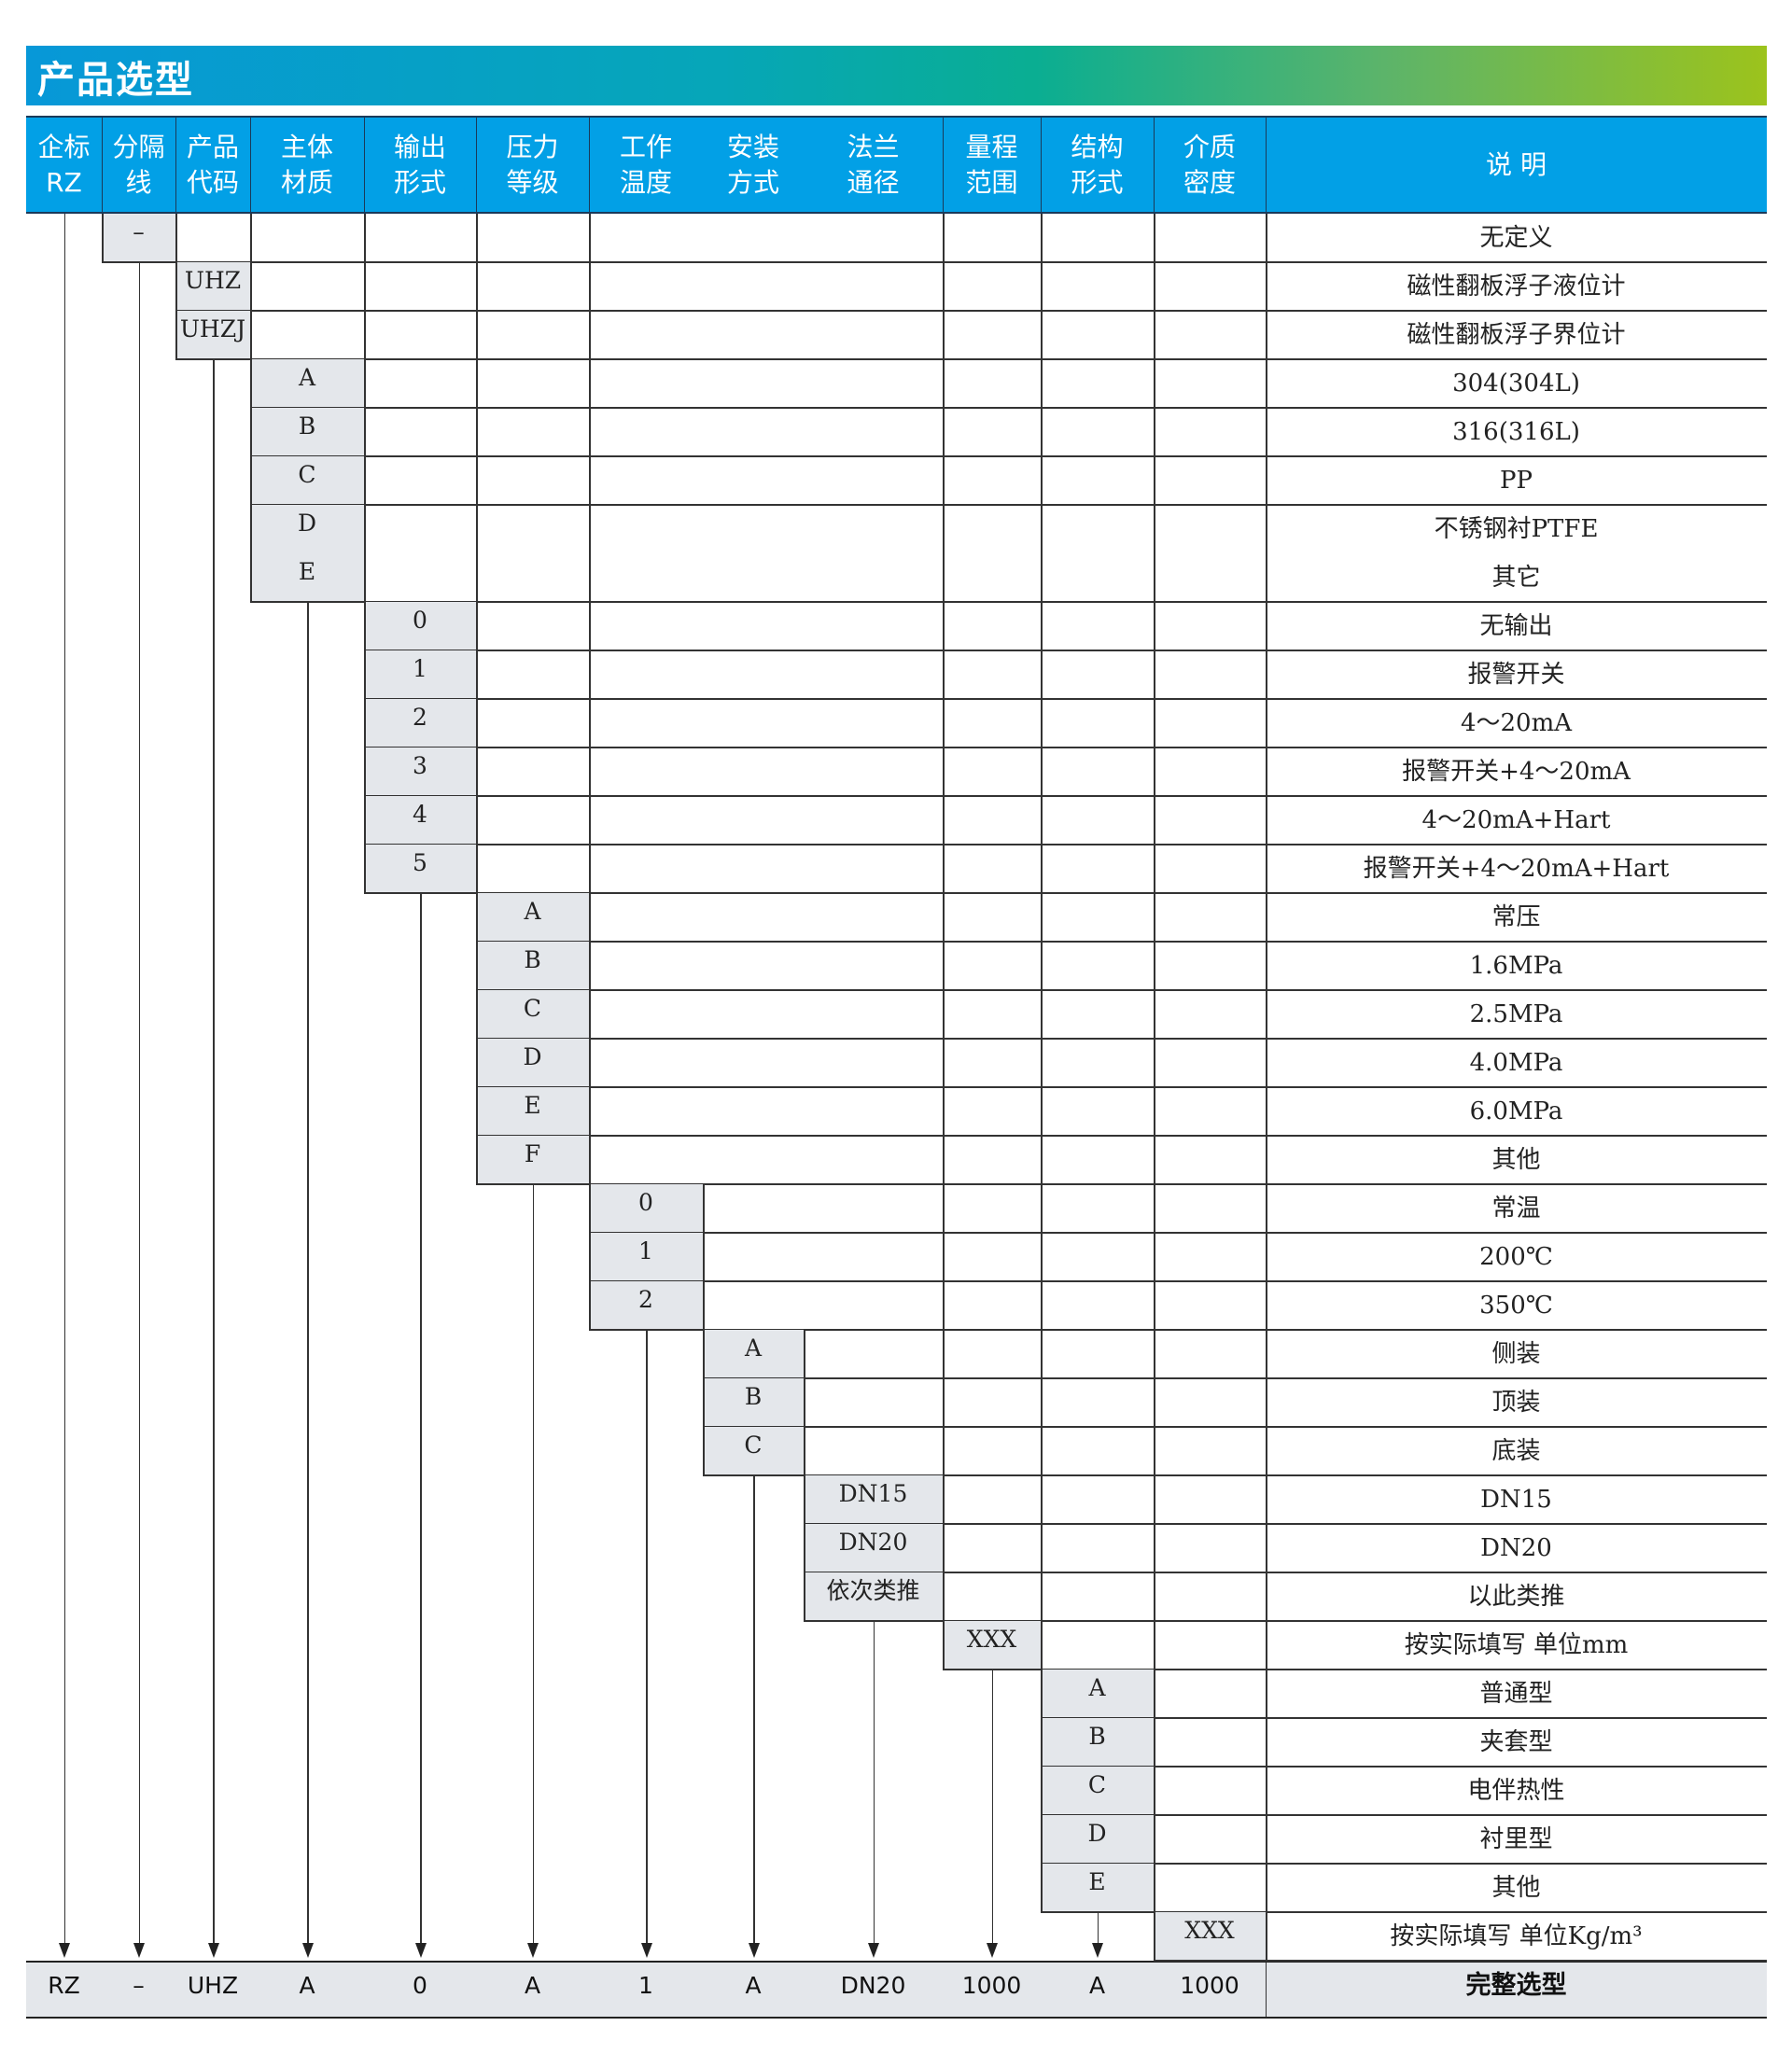 The height and width of the screenshot is (2054, 1792). Describe the element at coordinates (1097, 1985) in the screenshot. I see `footer-value: A` at that location.